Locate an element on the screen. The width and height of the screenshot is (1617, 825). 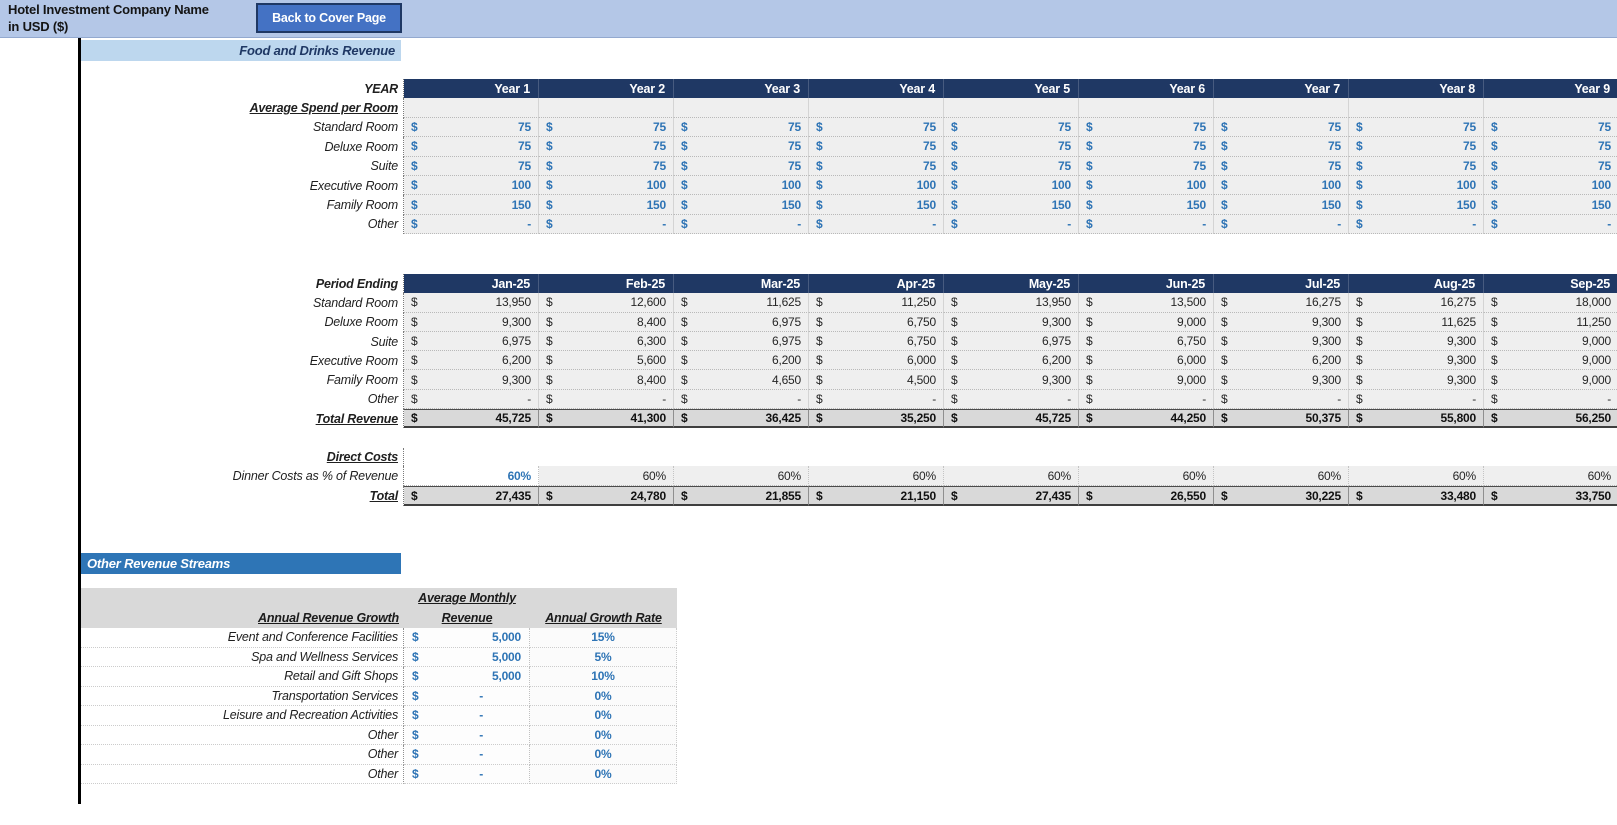
monthly-total-cell: $55,800 is located at coordinates (1416, 419).